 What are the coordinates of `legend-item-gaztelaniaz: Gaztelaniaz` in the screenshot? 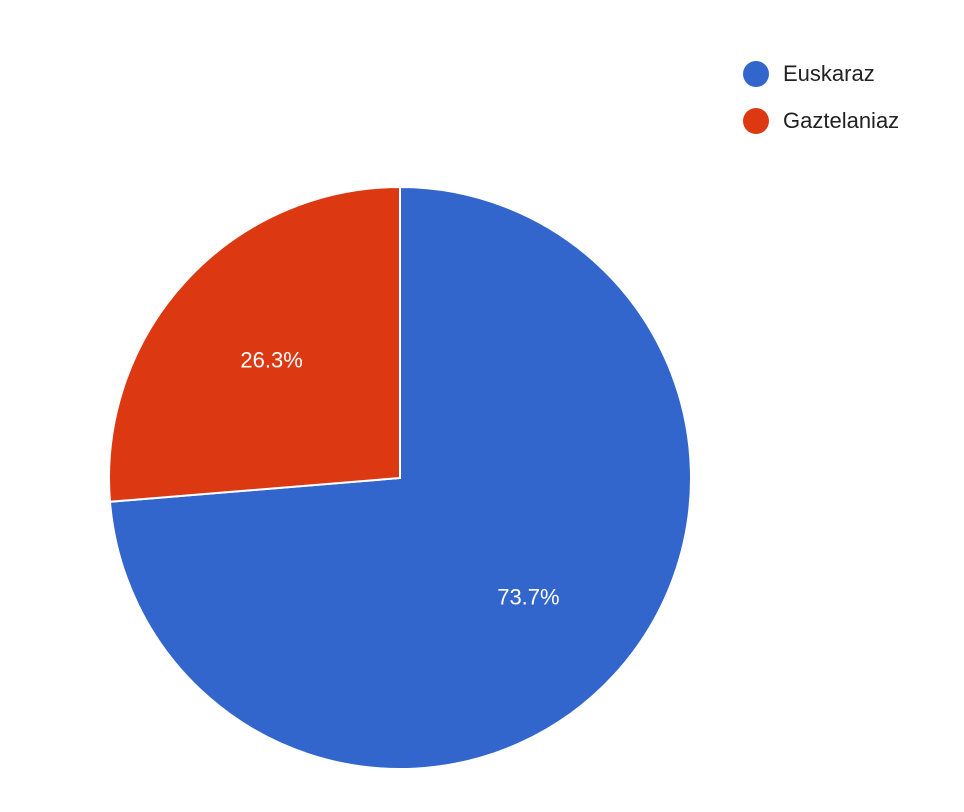 It's located at (821, 120).